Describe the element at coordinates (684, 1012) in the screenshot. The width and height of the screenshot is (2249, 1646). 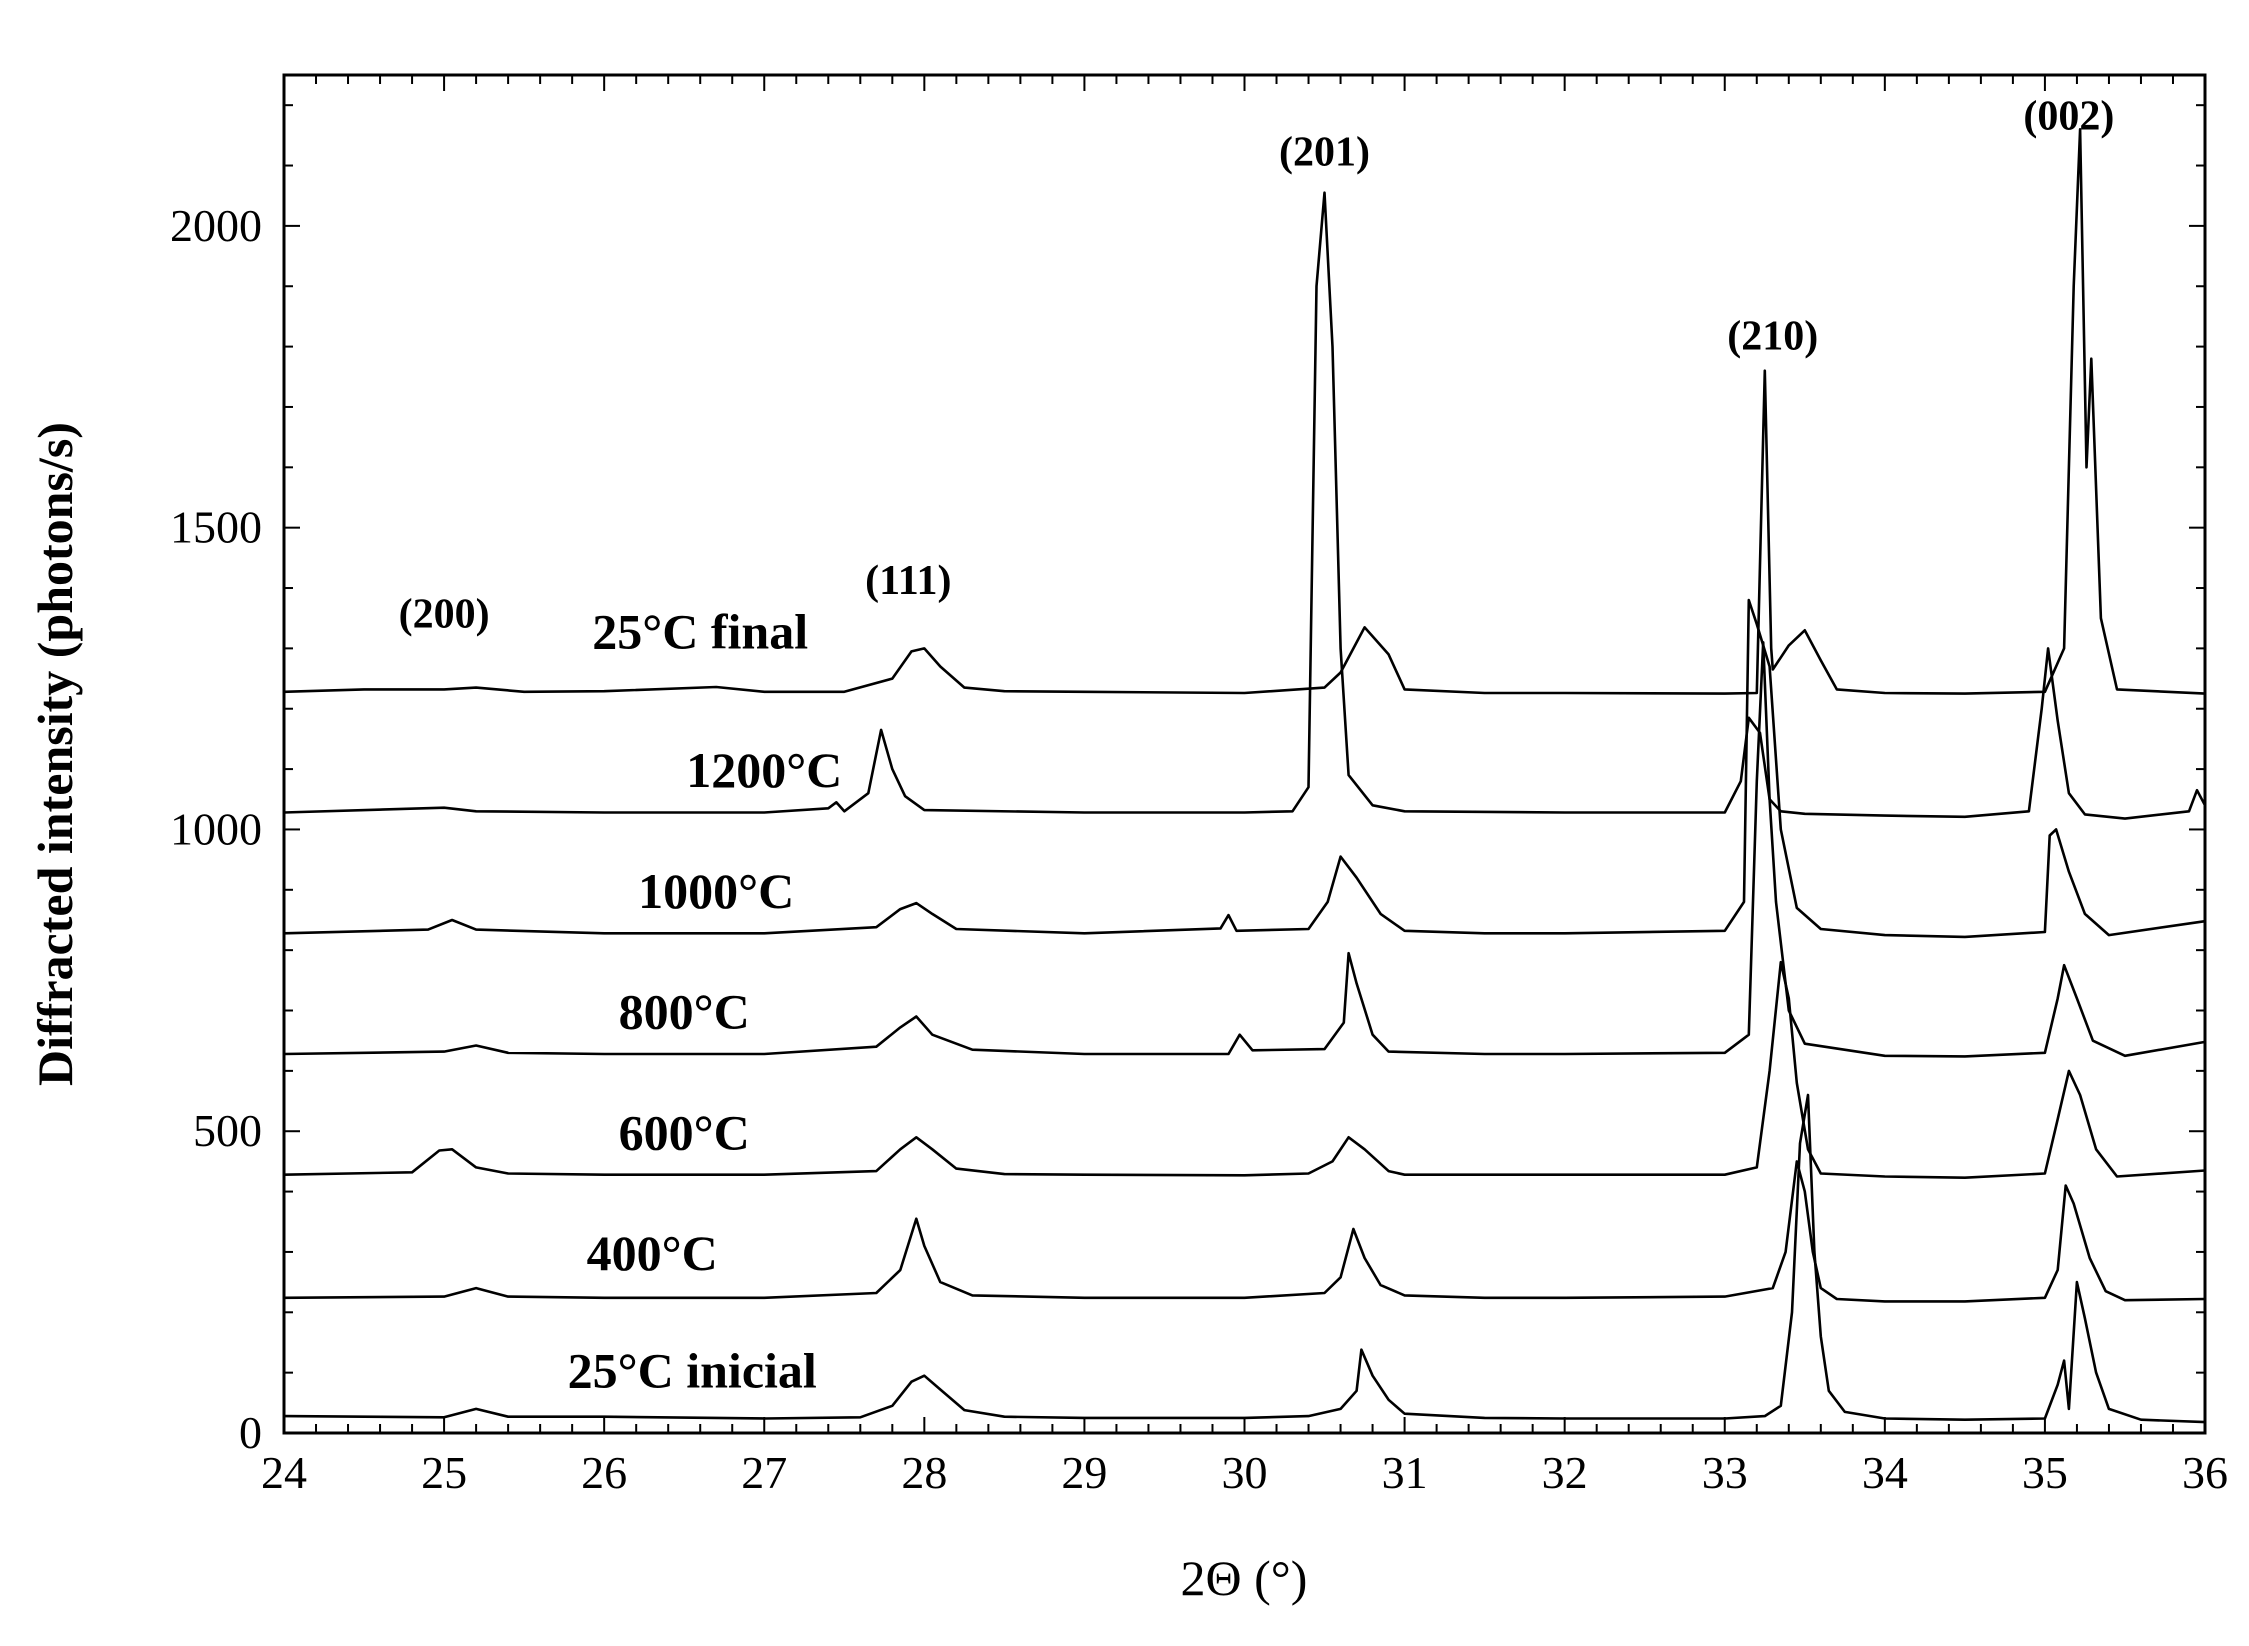
I see `curve-label: 800°C` at that location.